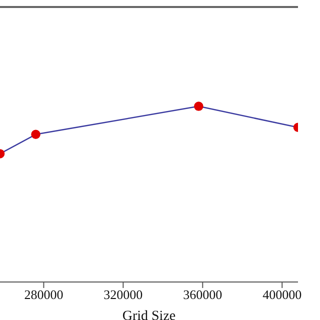 The width and height of the screenshot is (320, 320). Describe the element at coordinates (202, 294) in the screenshot. I see `x-tick-label: 360000` at that location.